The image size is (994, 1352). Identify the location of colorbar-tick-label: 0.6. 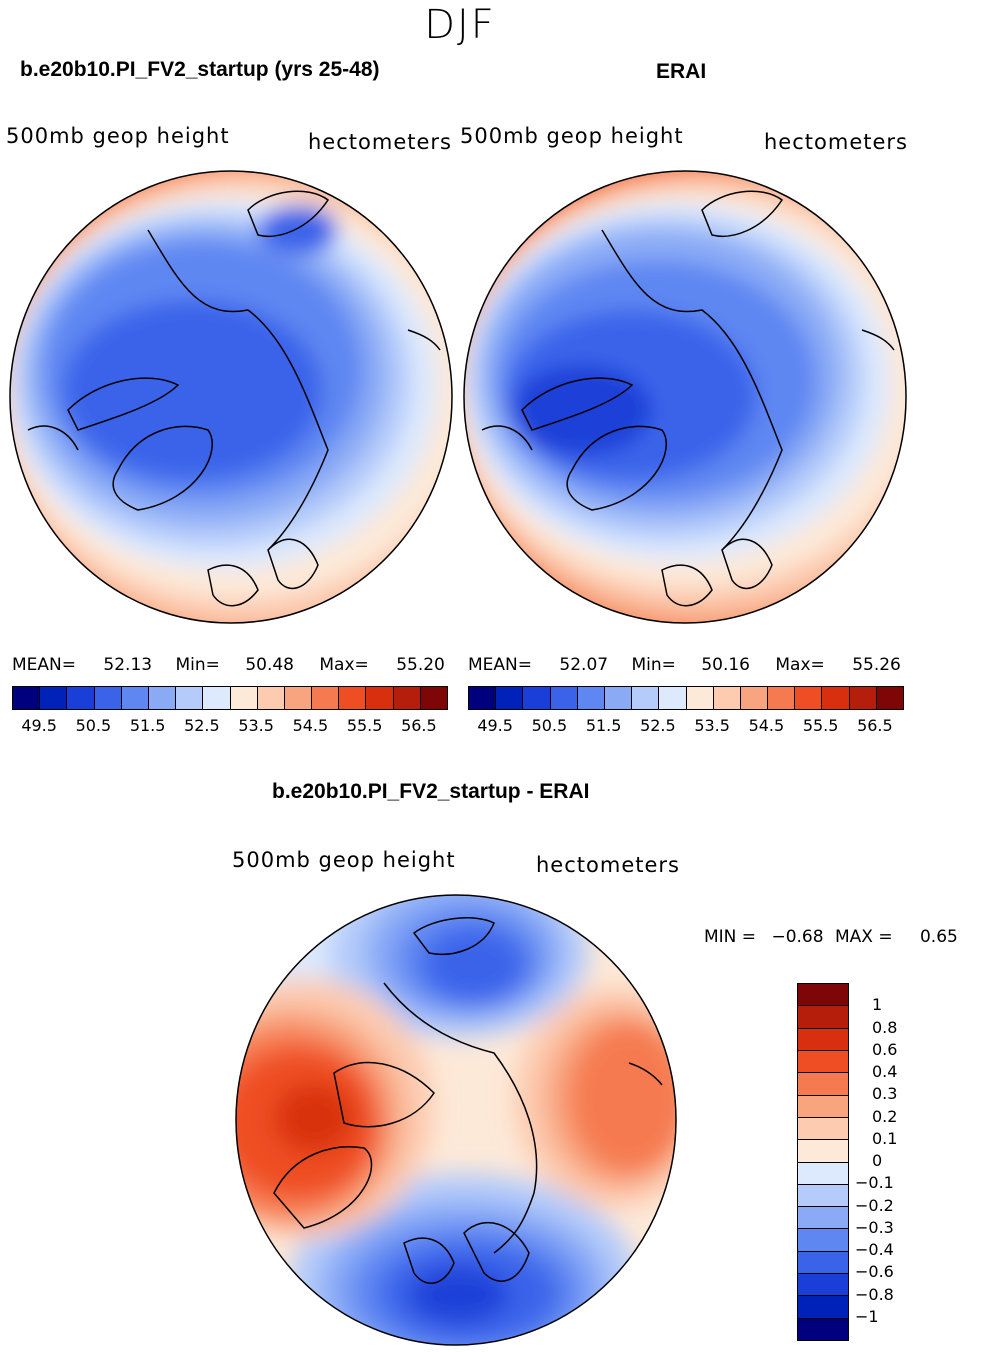
(885, 1049).